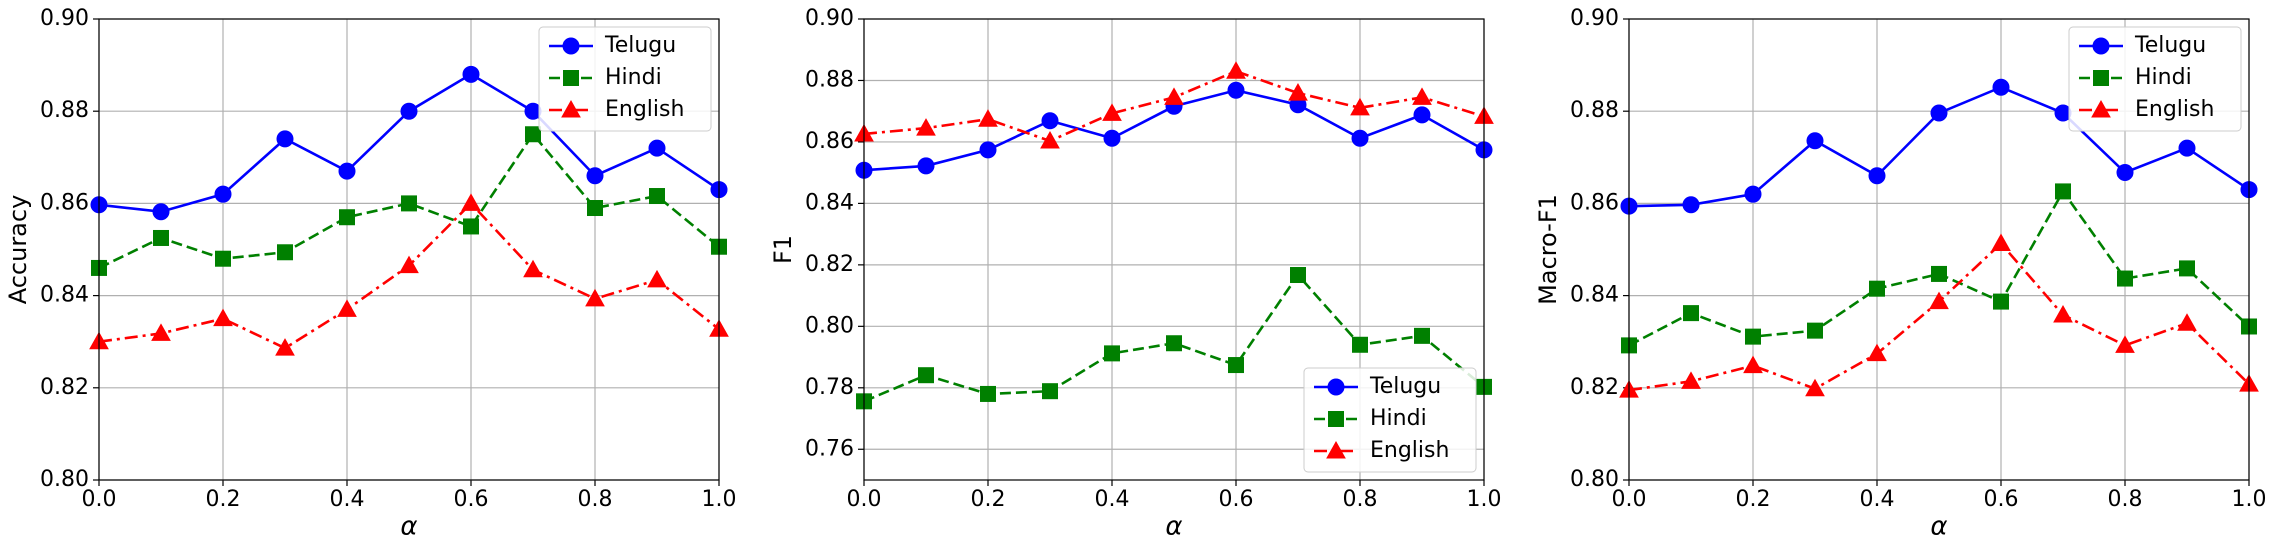 The height and width of the screenshot is (553, 2276). I want to click on y-axis-label: F1, so click(783, 249).